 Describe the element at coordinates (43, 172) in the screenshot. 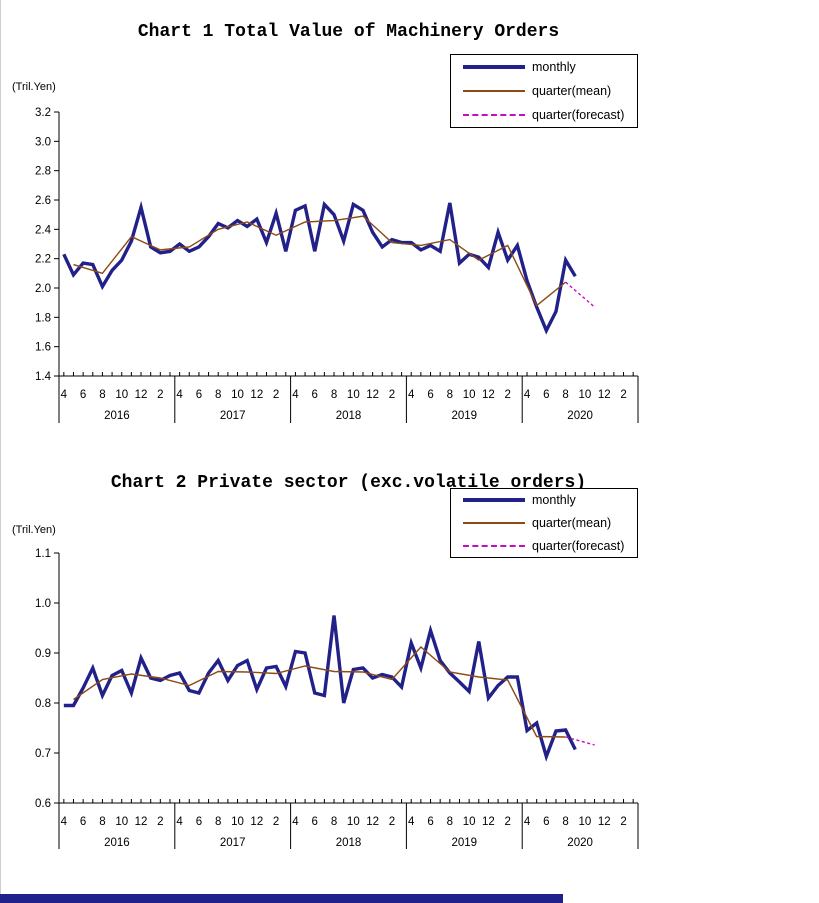

I see `y-tick-label: 2.8` at that location.